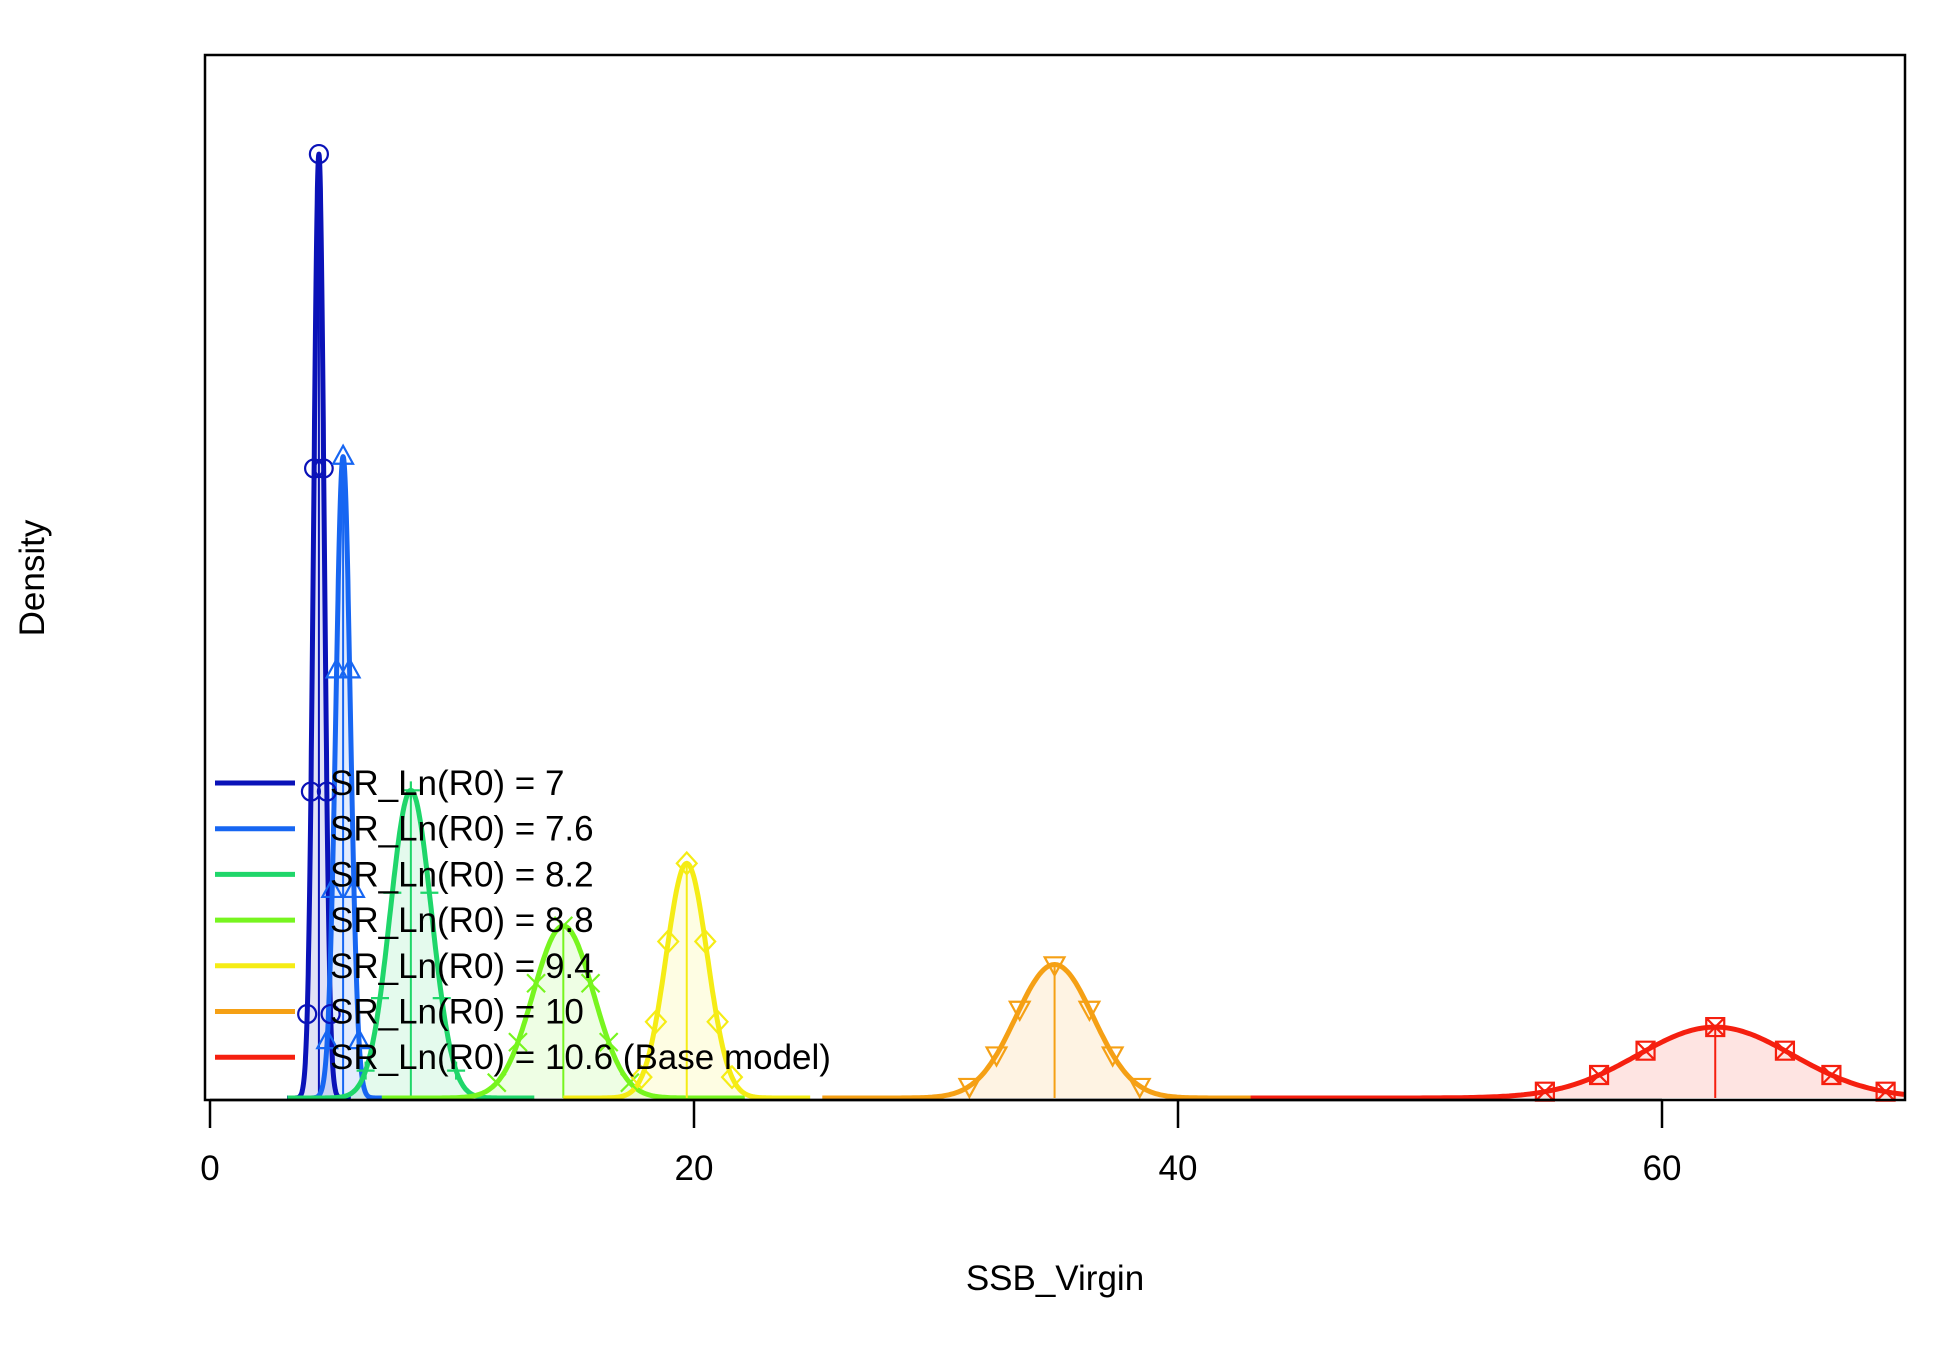  Describe the element at coordinates (462, 966) in the screenshot. I see `legend-label-5: SR_Ln(R0) = 9.4` at that location.